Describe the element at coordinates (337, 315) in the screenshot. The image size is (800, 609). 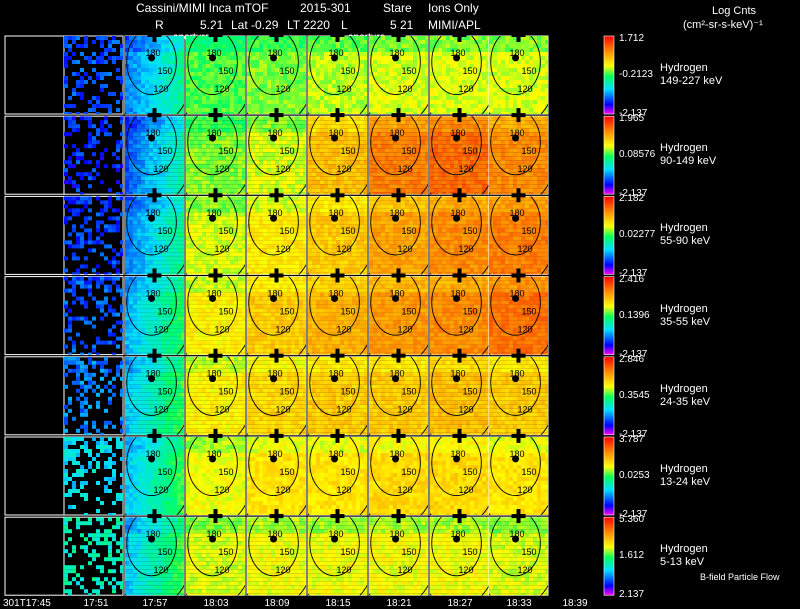
I see `image-pixels-r3-c5` at that location.